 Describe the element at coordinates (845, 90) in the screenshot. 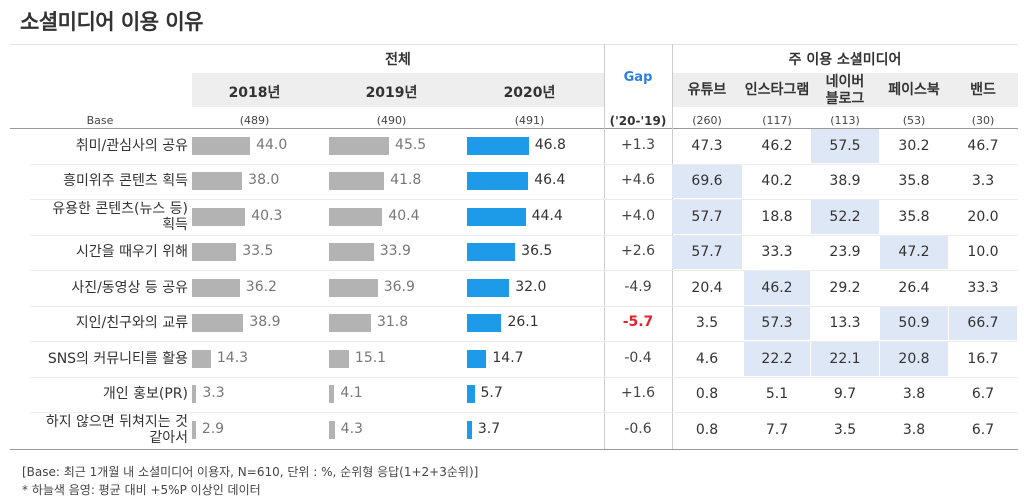

I see `header-band-platforms` at that location.